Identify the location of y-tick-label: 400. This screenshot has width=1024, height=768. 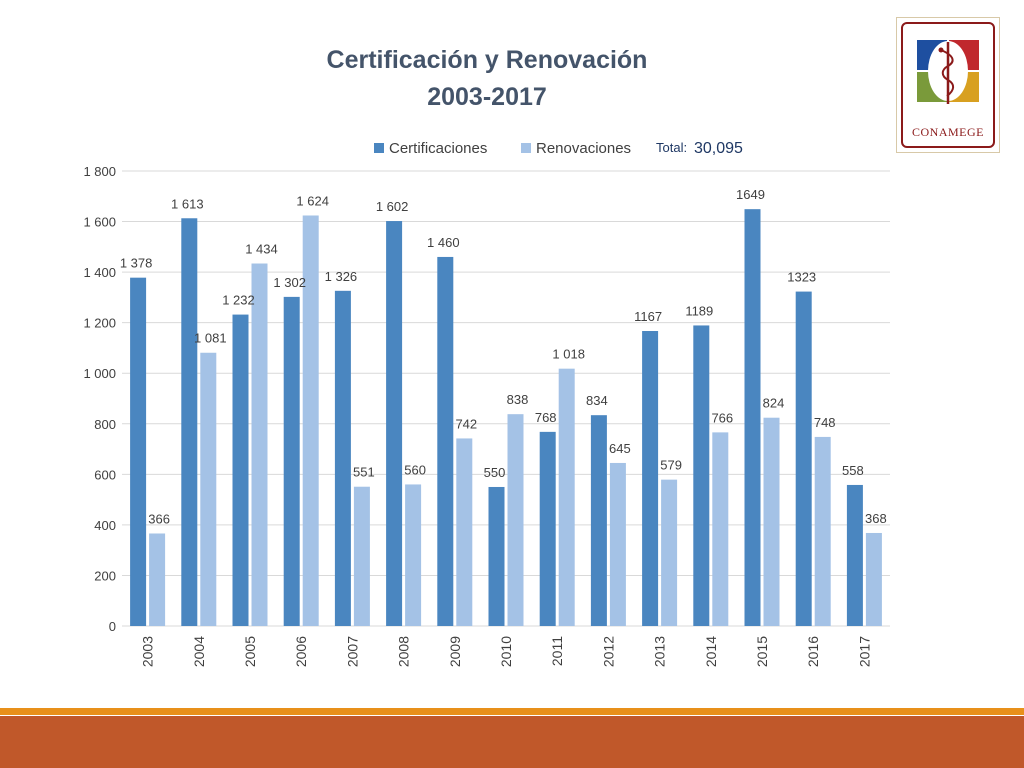
(105, 525).